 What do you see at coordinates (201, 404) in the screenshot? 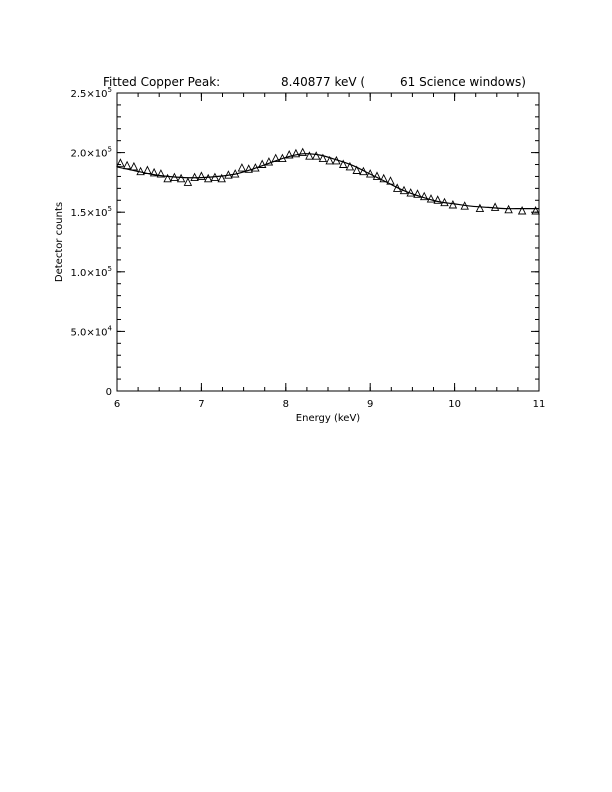
I see `x-tick-label: 7` at bounding box center [201, 404].